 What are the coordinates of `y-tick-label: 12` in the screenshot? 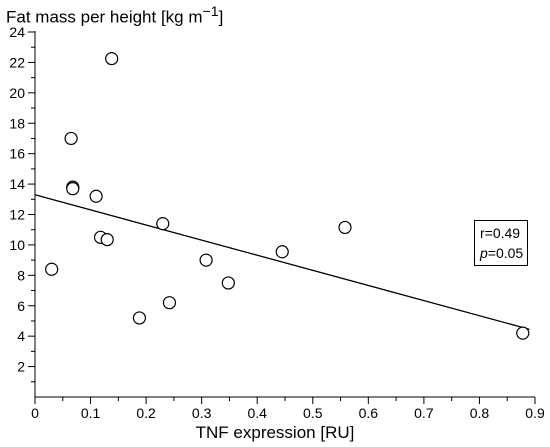 It's located at (17, 215).